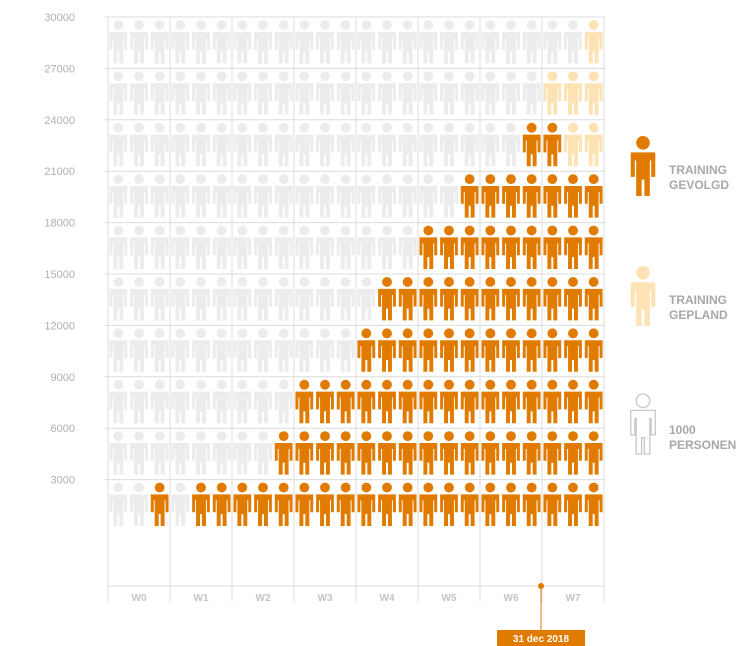  I want to click on y-tick-label: 30000, so click(59, 18).